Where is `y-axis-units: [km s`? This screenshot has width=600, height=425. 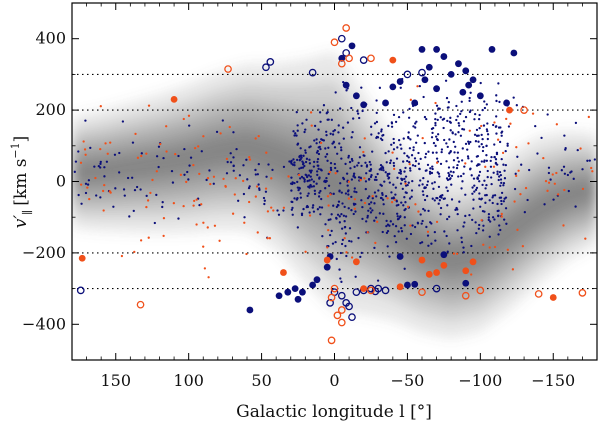
y-axis-units: [km s is located at coordinates (21, 182).